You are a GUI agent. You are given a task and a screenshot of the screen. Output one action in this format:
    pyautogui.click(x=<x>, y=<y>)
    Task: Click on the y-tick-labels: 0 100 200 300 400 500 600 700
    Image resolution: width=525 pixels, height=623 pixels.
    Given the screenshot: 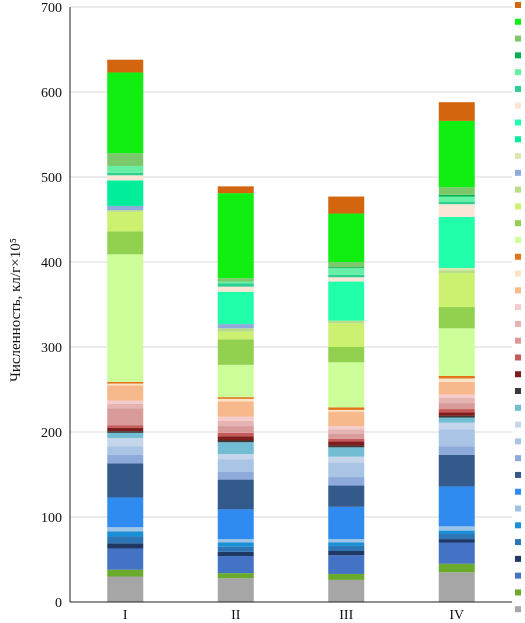 What is the action you would take?
    pyautogui.click(x=51, y=306)
    